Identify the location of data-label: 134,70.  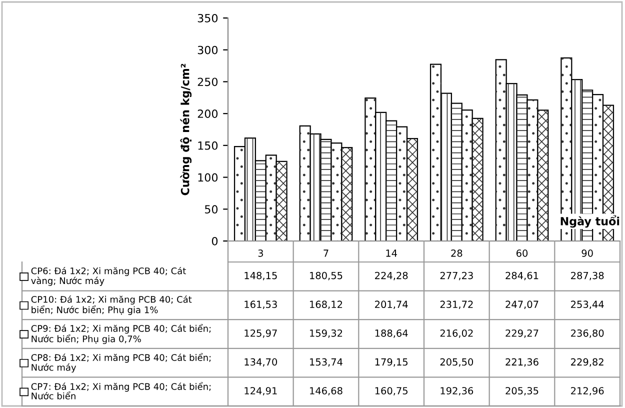
(261, 362).